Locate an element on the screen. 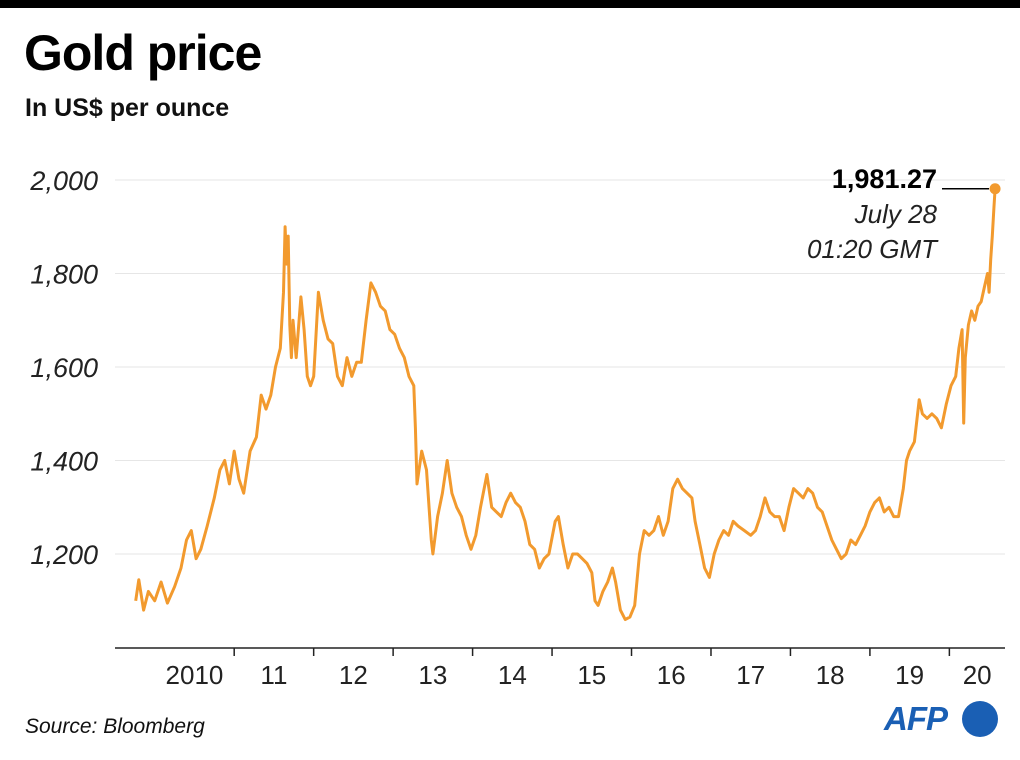  x-tick-label: 14 is located at coordinates (512, 675).